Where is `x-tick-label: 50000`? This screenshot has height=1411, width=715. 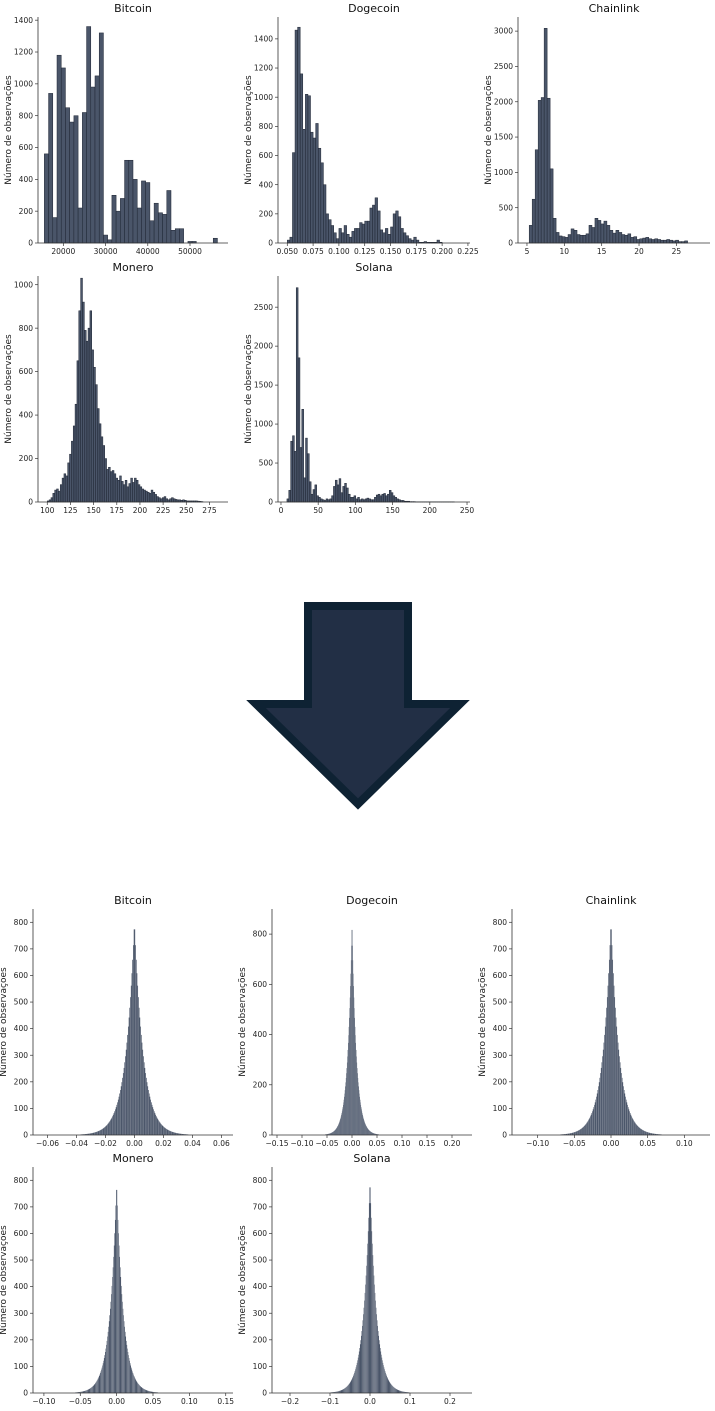
x-tick-label: 50000 is located at coordinates (190, 251).